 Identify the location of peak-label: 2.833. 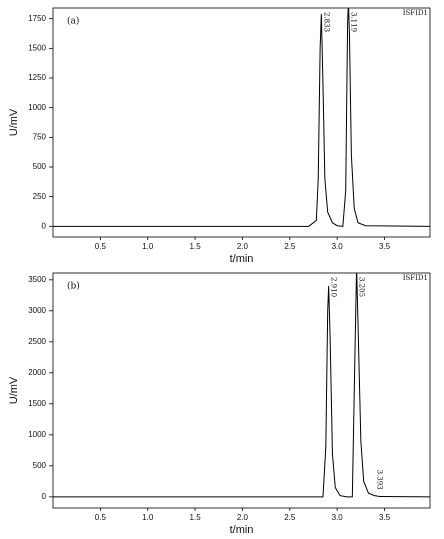
(326, 22).